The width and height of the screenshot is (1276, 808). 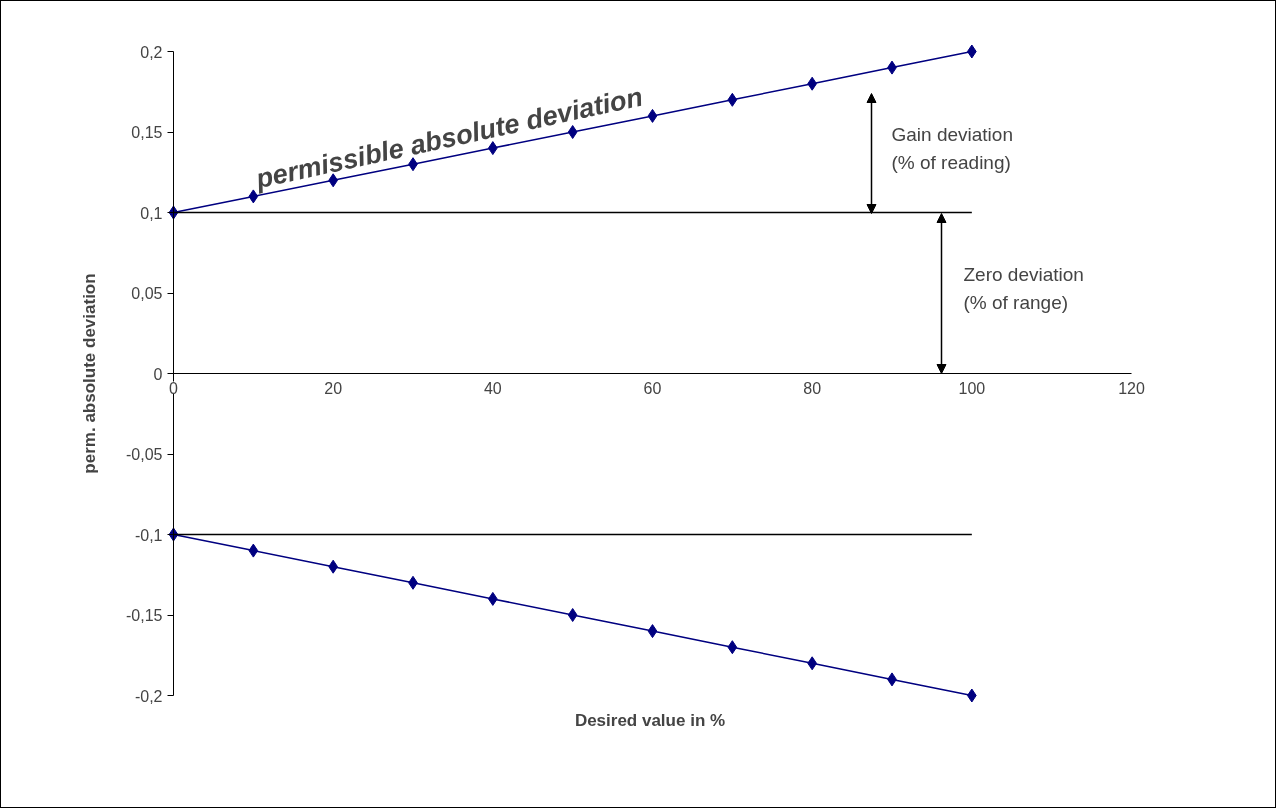 What do you see at coordinates (333, 388) in the screenshot?
I see `x-tick-label: 20` at bounding box center [333, 388].